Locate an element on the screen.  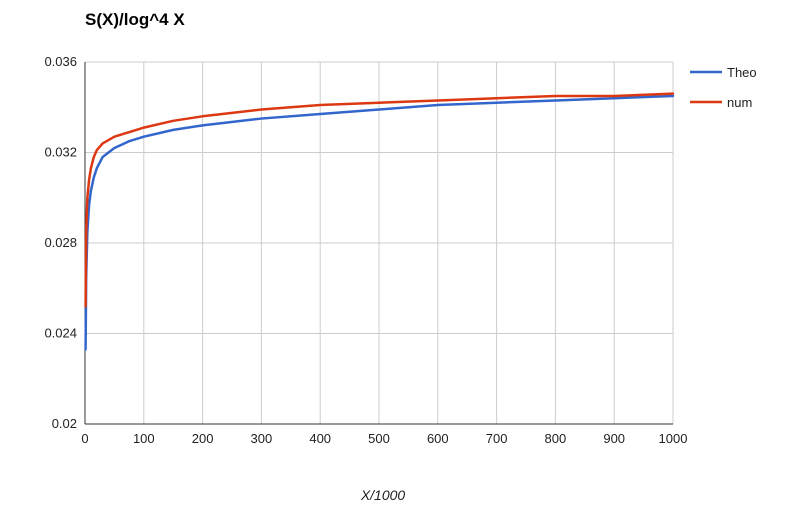
x-tick-label: 800 is located at coordinates (556, 438).